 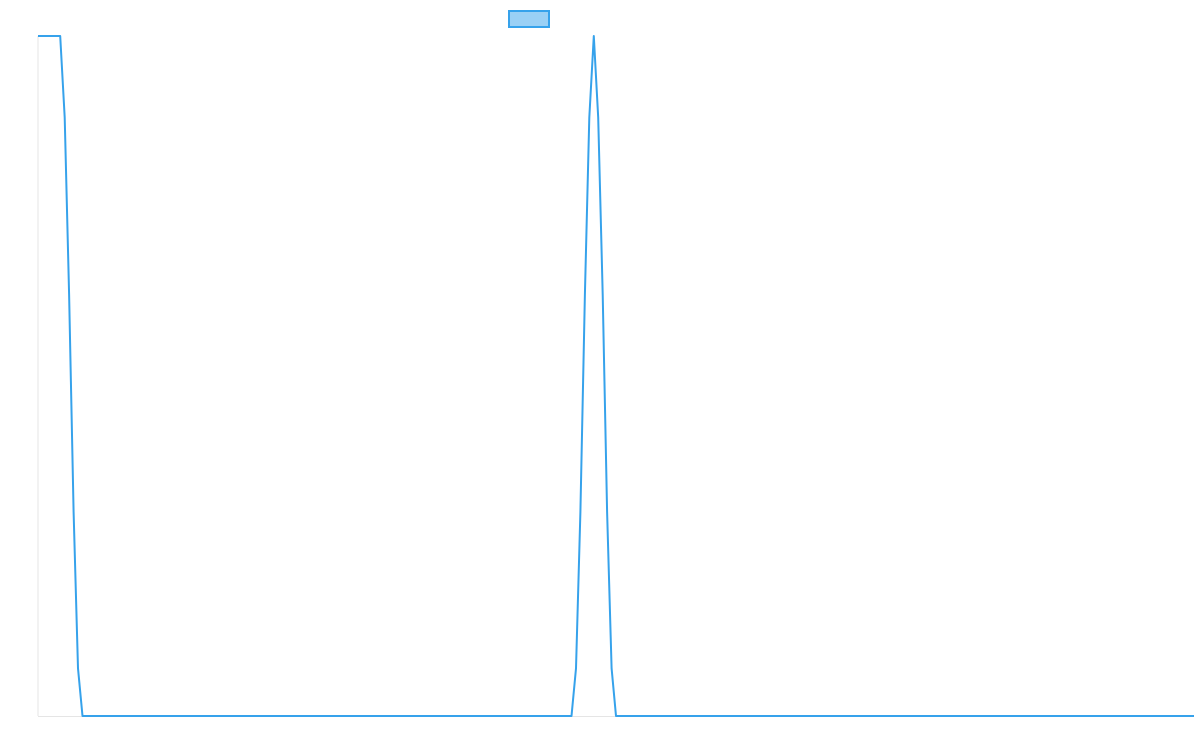 I want to click on legend-swatch, so click(x=529, y=19).